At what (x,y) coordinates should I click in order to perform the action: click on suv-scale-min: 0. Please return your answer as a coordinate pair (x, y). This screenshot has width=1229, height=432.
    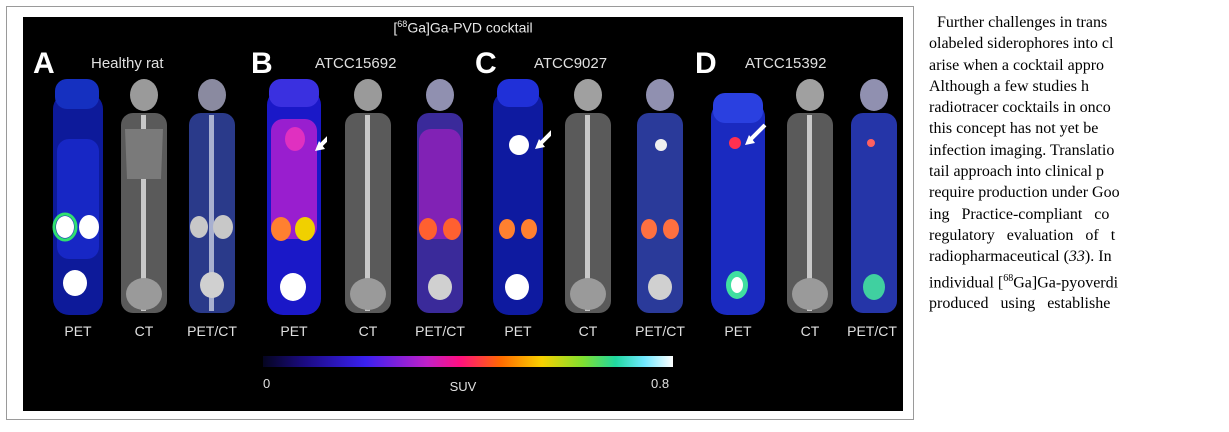
    Looking at the image, I should click on (267, 383).